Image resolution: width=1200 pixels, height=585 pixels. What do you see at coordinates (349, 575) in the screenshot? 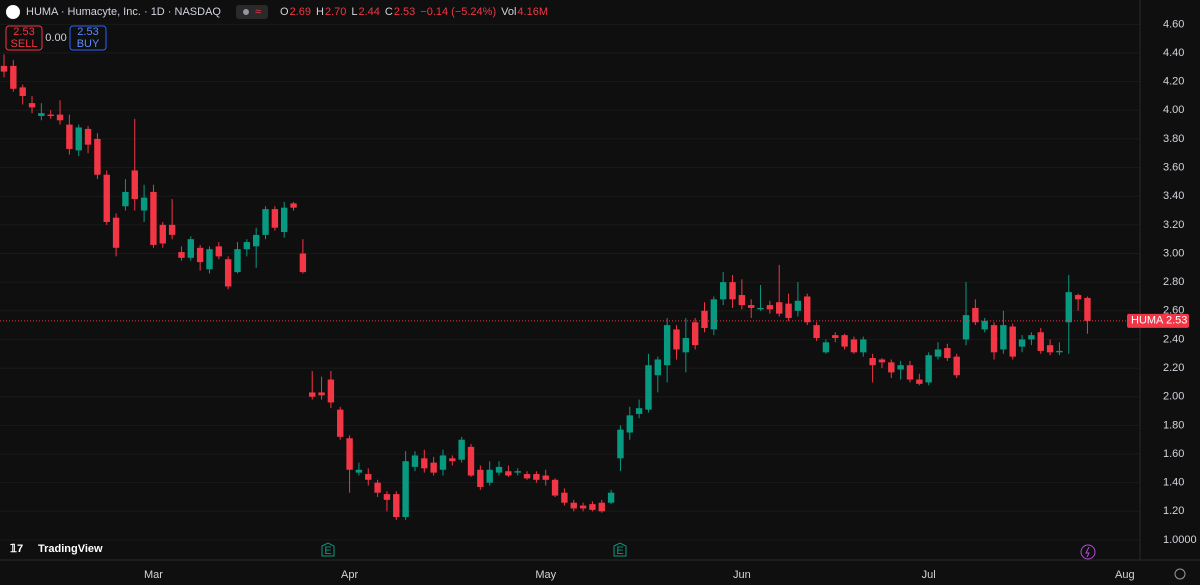
I see `x-tick-label: Apr` at bounding box center [349, 575].